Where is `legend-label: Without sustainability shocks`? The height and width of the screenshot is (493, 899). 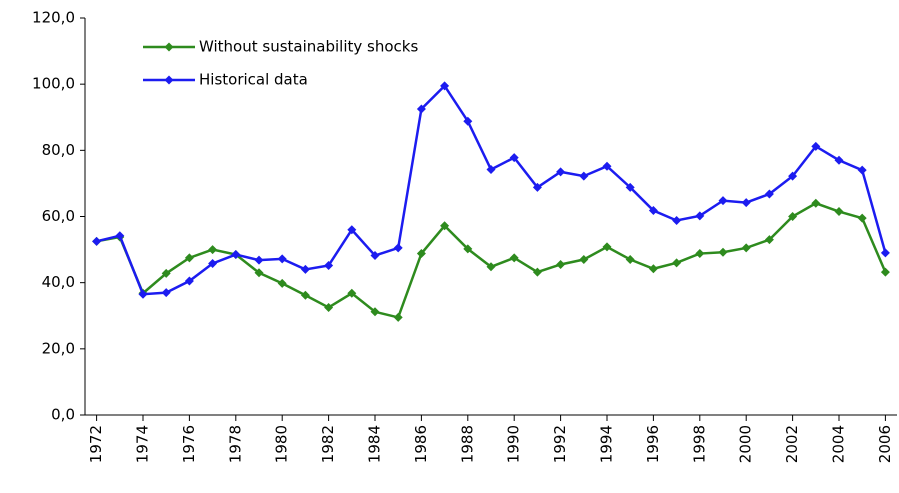
legend-label: Without sustainability shocks is located at coordinates (308, 47).